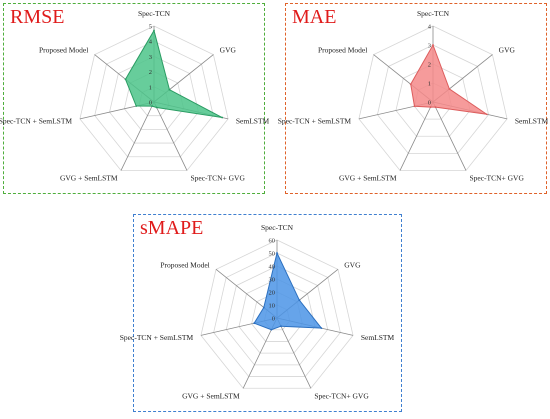  What do you see at coordinates (154, 13) in the screenshot?
I see `rmse-axis-label-spec-tcn: Spec-TCN` at bounding box center [154, 13].